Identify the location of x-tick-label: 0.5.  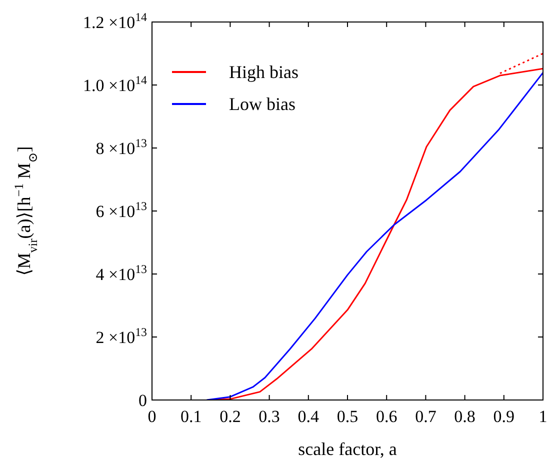
(347, 416).